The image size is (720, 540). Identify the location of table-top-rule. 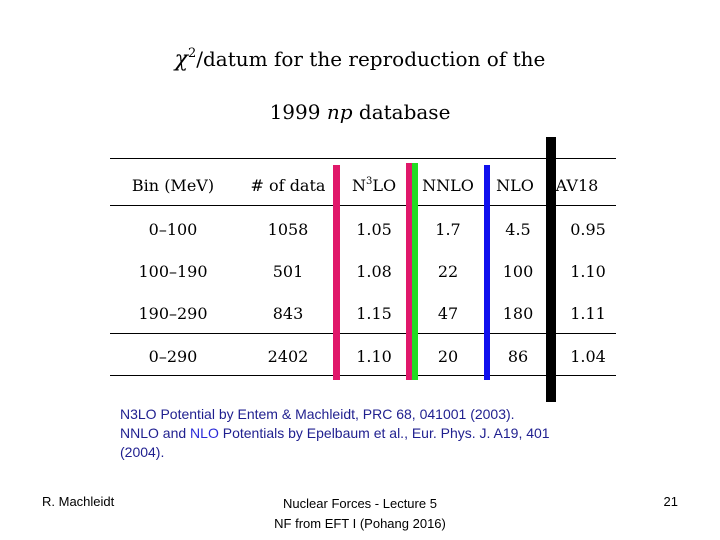
(363, 158).